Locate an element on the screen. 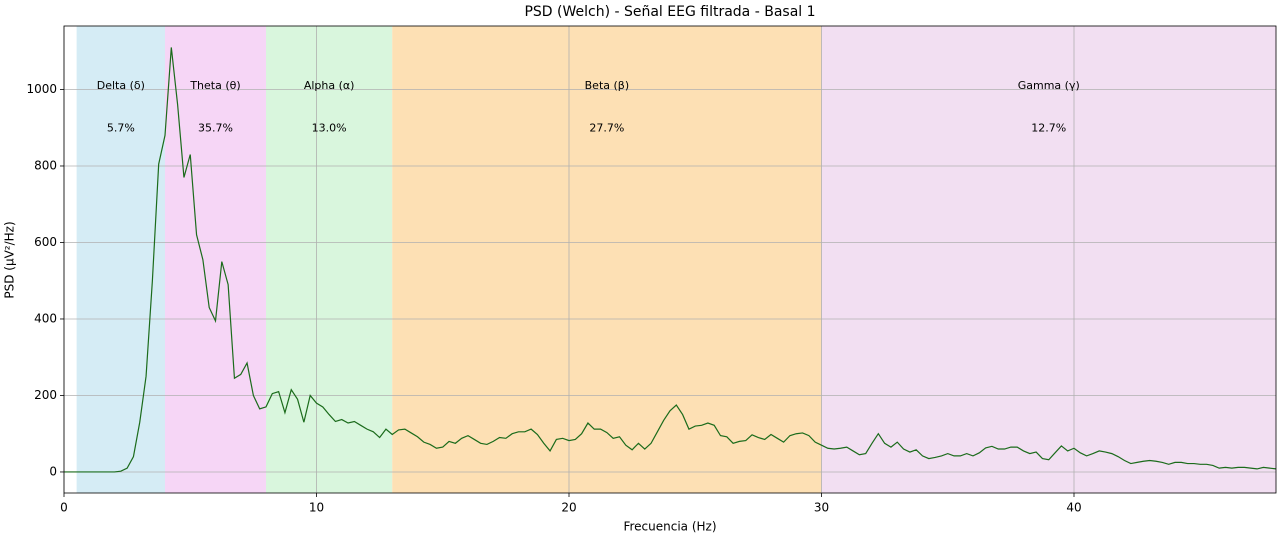  y-tick-label: 800 is located at coordinates (45, 165).